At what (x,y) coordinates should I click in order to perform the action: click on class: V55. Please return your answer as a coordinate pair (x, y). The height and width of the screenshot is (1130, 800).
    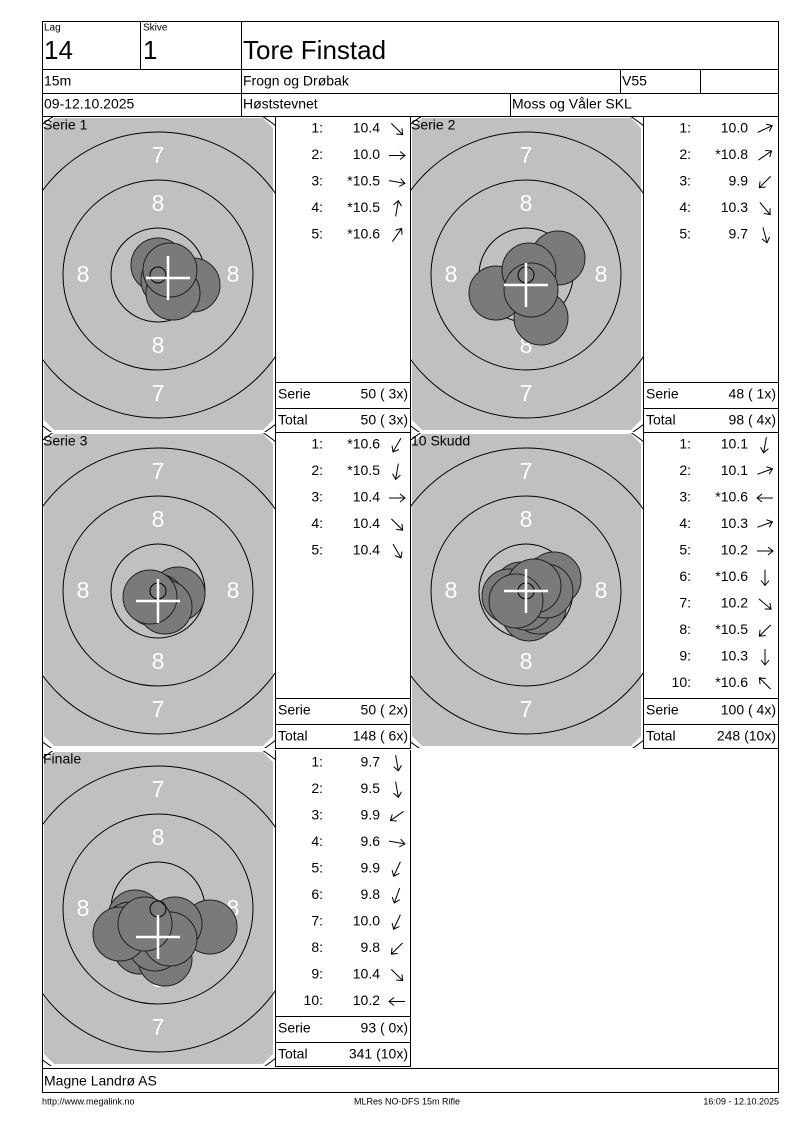
    Looking at the image, I should click on (634, 81).